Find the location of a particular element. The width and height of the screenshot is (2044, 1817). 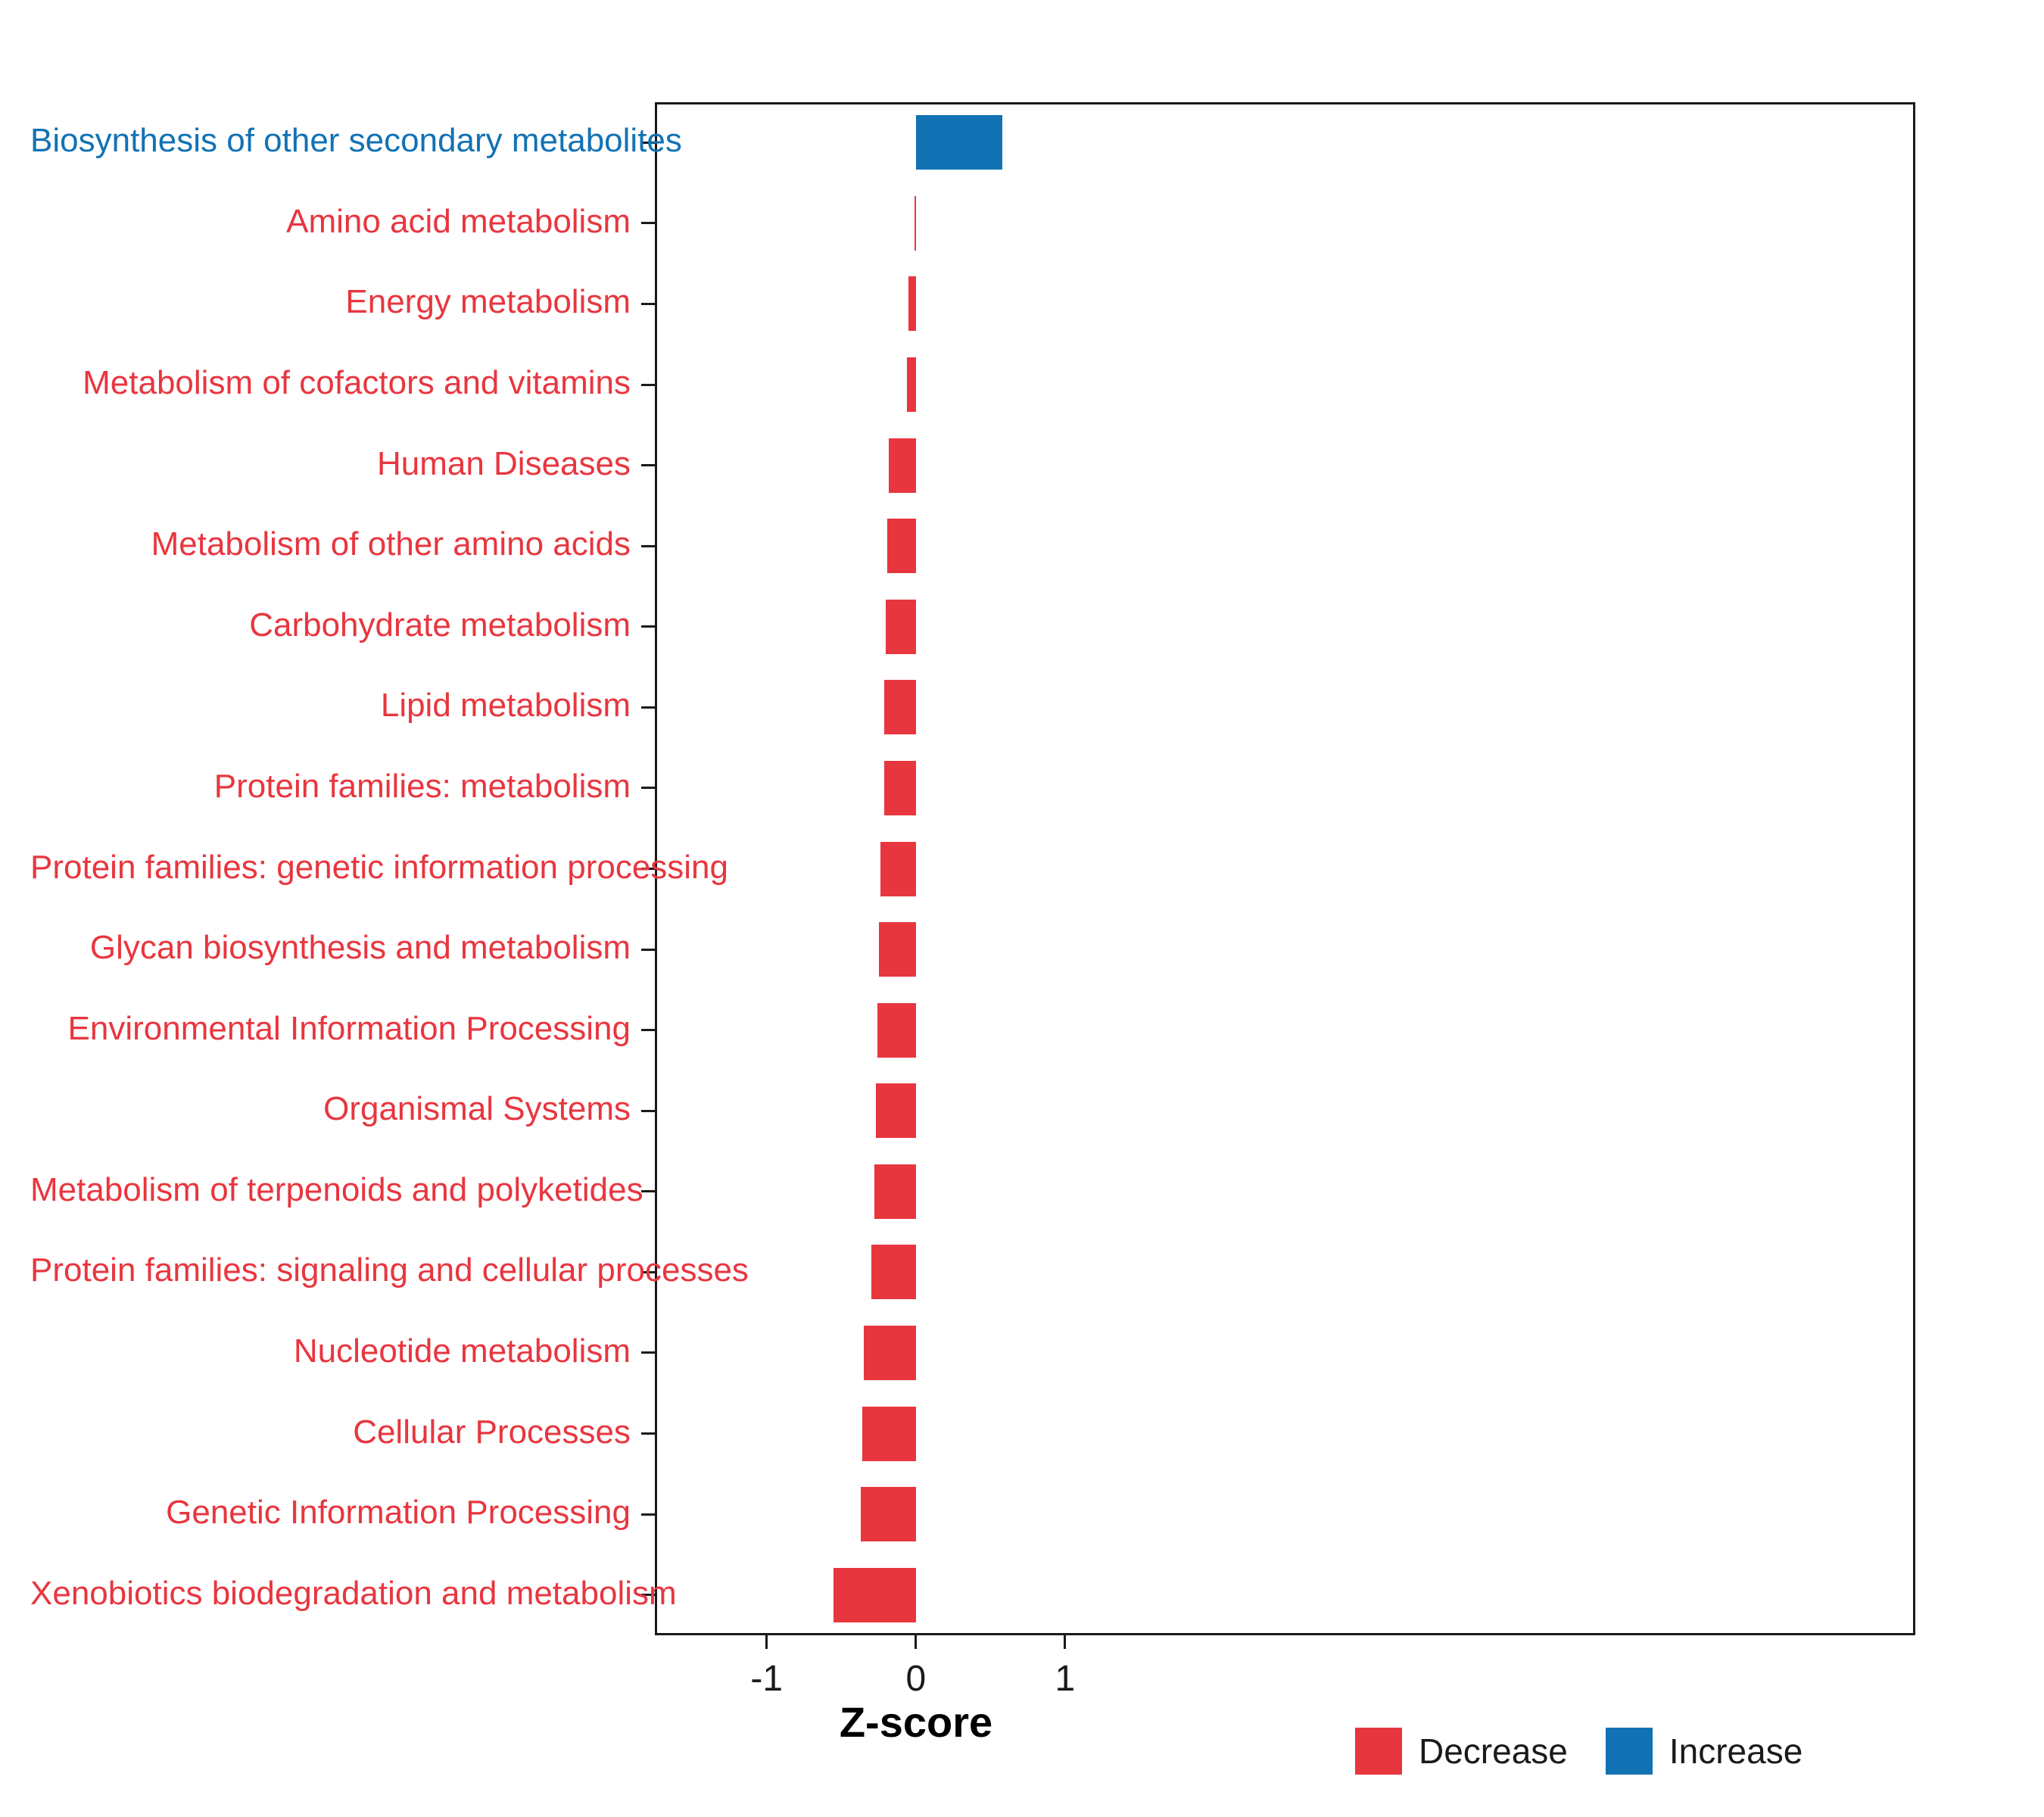

x-tick-label-1: 0 is located at coordinates (916, 1679).